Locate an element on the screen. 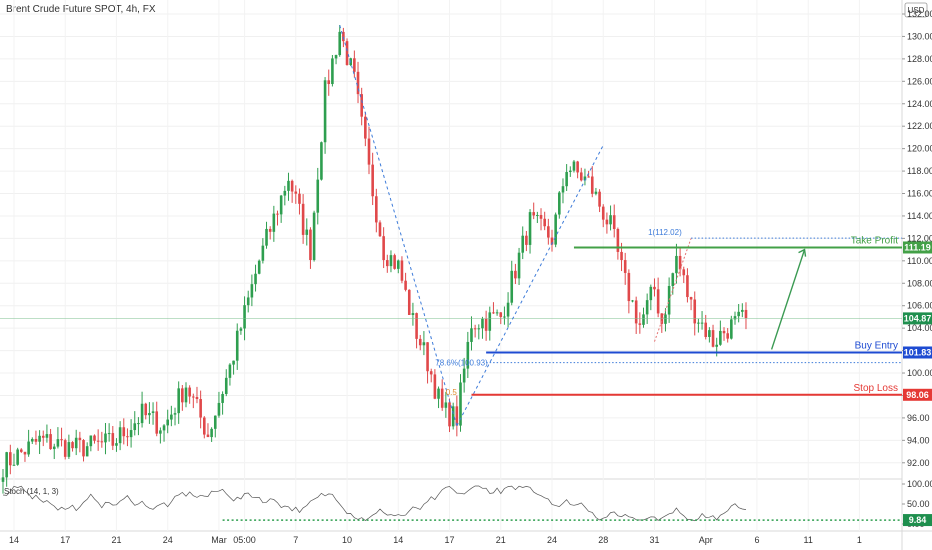  last-price-tag is located at coordinates (917, 318).